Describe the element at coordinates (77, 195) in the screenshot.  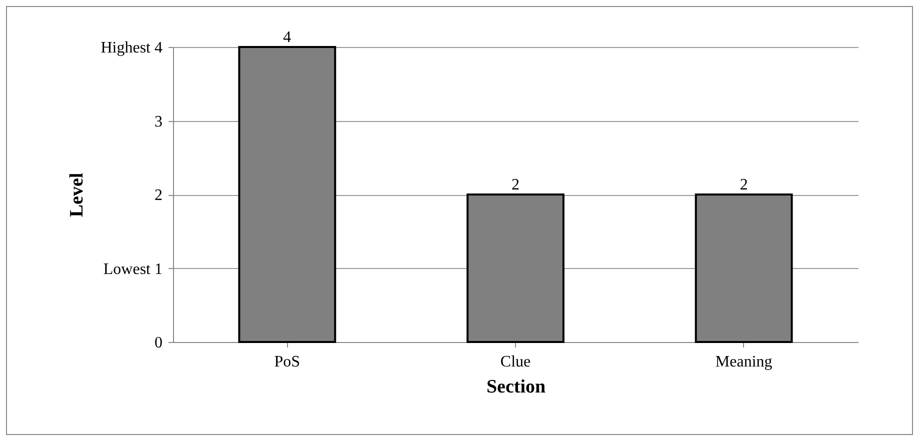
I see `y-axis-title: Level` at that location.